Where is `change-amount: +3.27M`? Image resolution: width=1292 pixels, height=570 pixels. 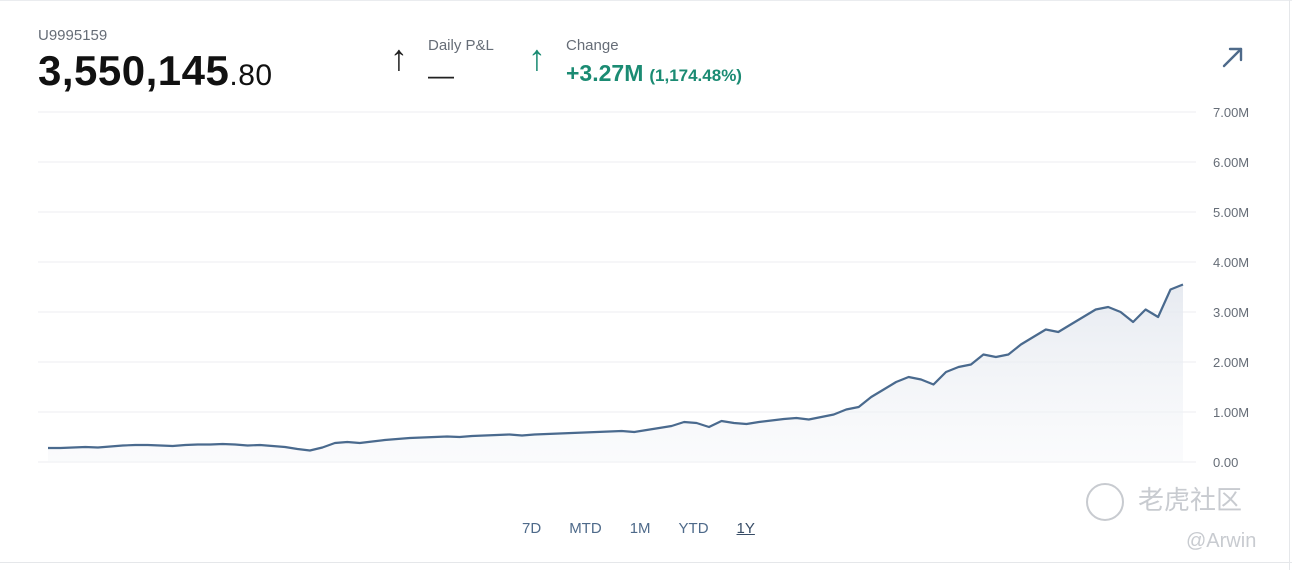
change-amount: +3.27M is located at coordinates (605, 73).